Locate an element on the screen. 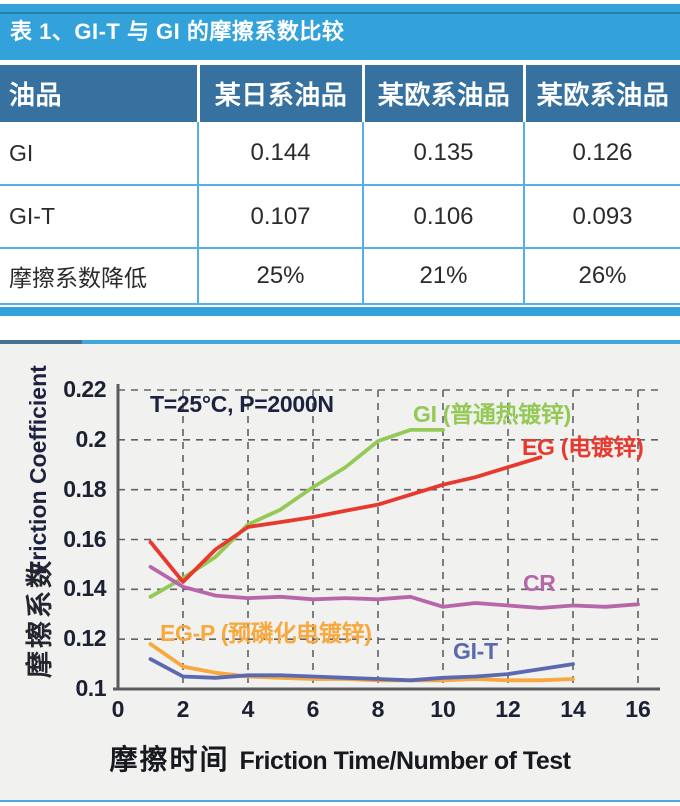 Image resolution: width=680 pixels, height=806 pixels. cell-value: 0.093 is located at coordinates (601, 216).